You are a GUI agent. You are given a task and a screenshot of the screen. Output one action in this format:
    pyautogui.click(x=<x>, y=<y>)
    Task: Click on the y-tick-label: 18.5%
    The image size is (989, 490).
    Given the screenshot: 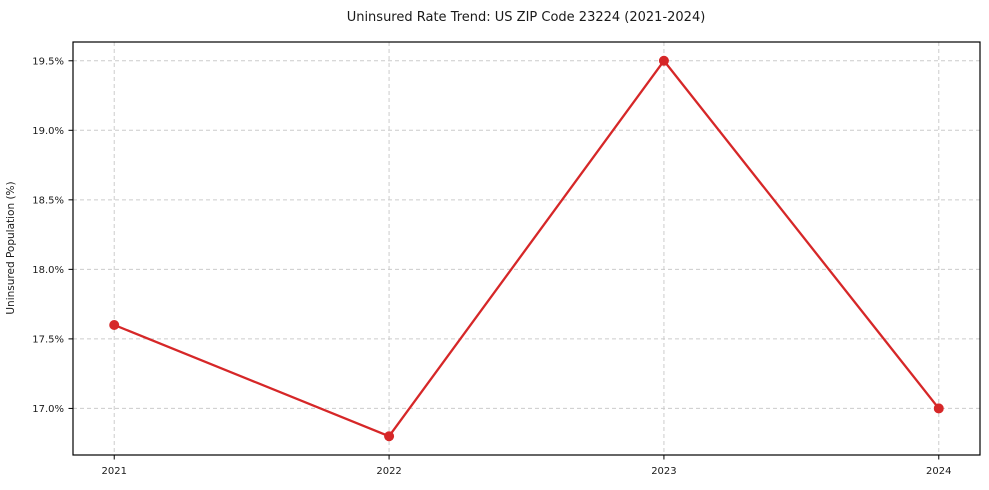 What is the action you would take?
    pyautogui.click(x=48, y=200)
    